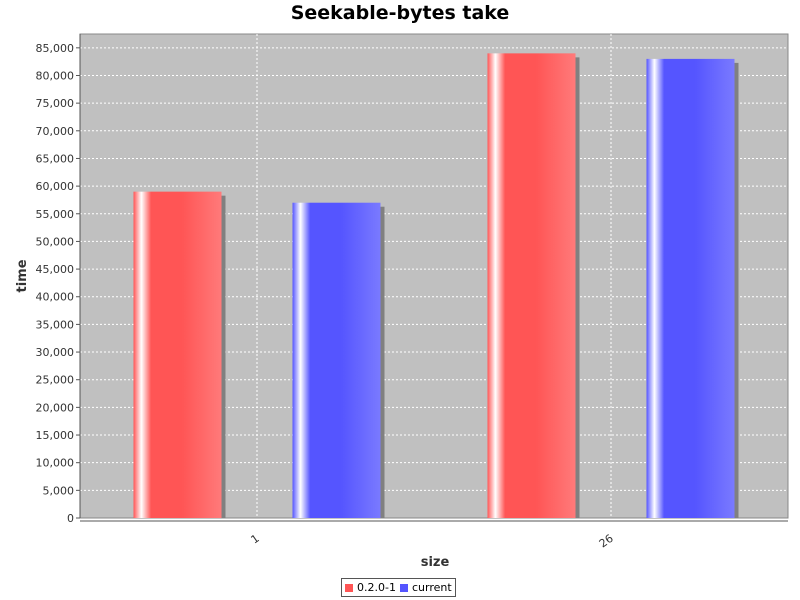 This screenshot has width=800, height=600. Describe the element at coordinates (606, 541) in the screenshot. I see `x-tick-label-26: 26` at that location.